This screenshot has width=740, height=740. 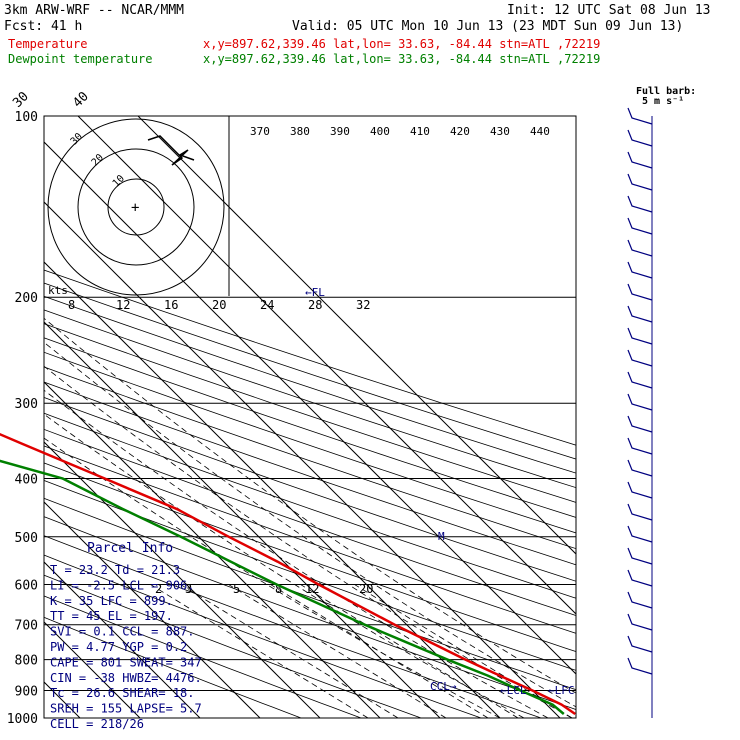 What do you see at coordinates (171, 305) in the screenshot?
I see `hodograph-speed-label-16: 16` at bounding box center [171, 305].